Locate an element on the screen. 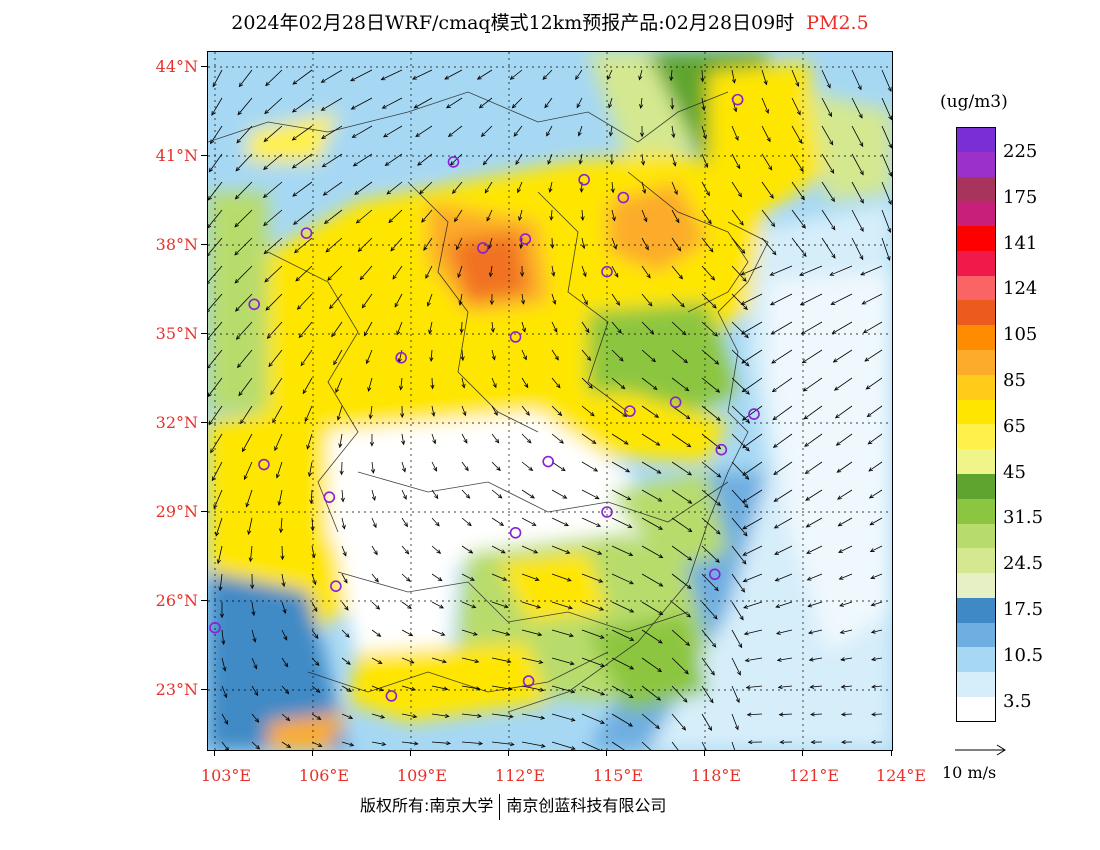 Image resolution: width=1100 pixels, height=850 pixels. legend-label: 225 is located at coordinates (1020, 151).